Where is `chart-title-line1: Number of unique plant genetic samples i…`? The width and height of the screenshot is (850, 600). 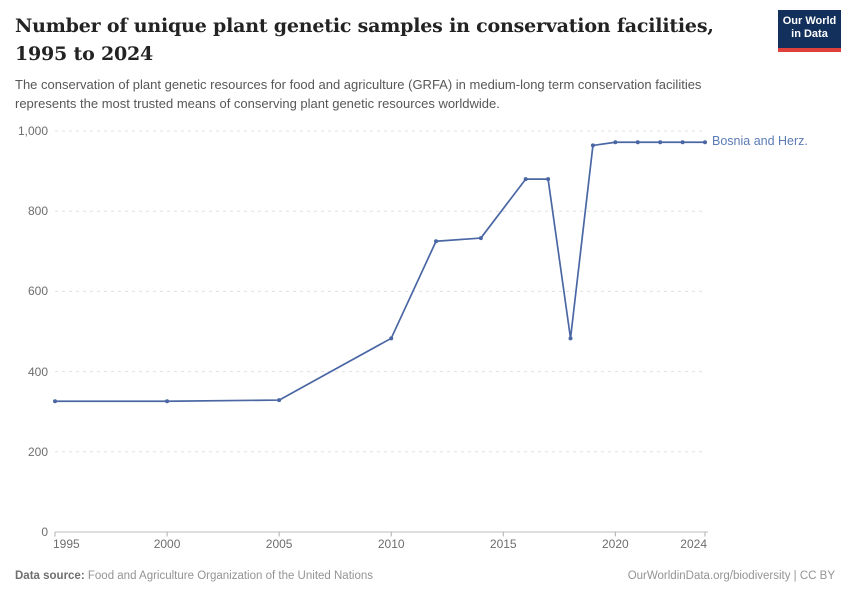
chart-title-line1: Number of unique plant genetic samples i… is located at coordinates (364, 26).